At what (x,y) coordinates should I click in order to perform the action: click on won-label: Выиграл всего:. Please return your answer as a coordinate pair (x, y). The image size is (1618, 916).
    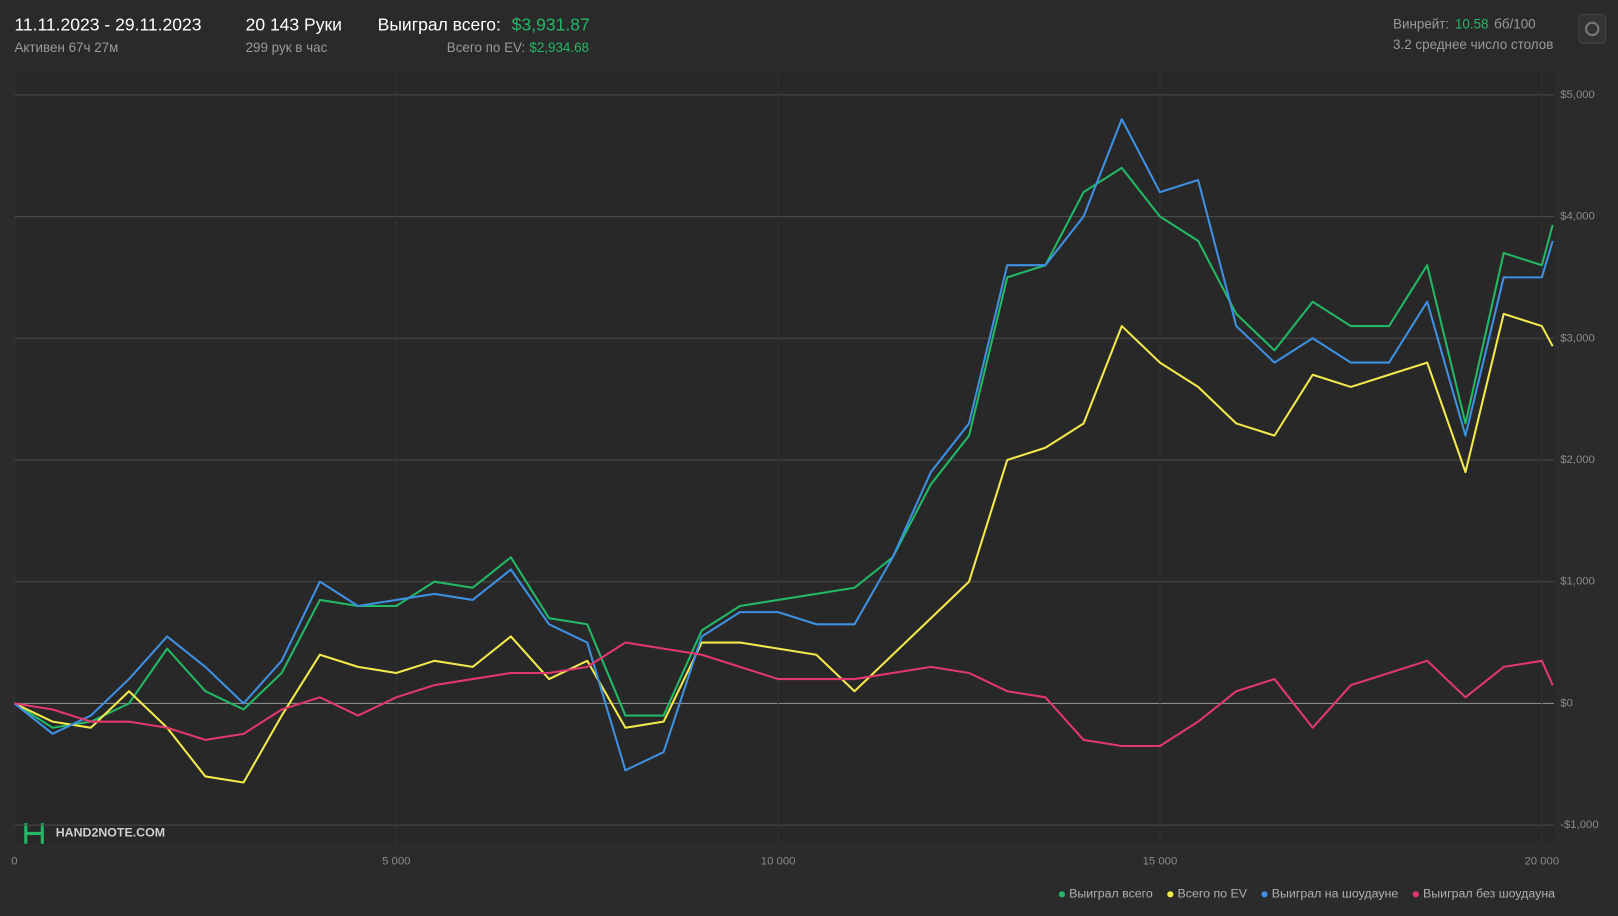
    Looking at the image, I should click on (439, 24).